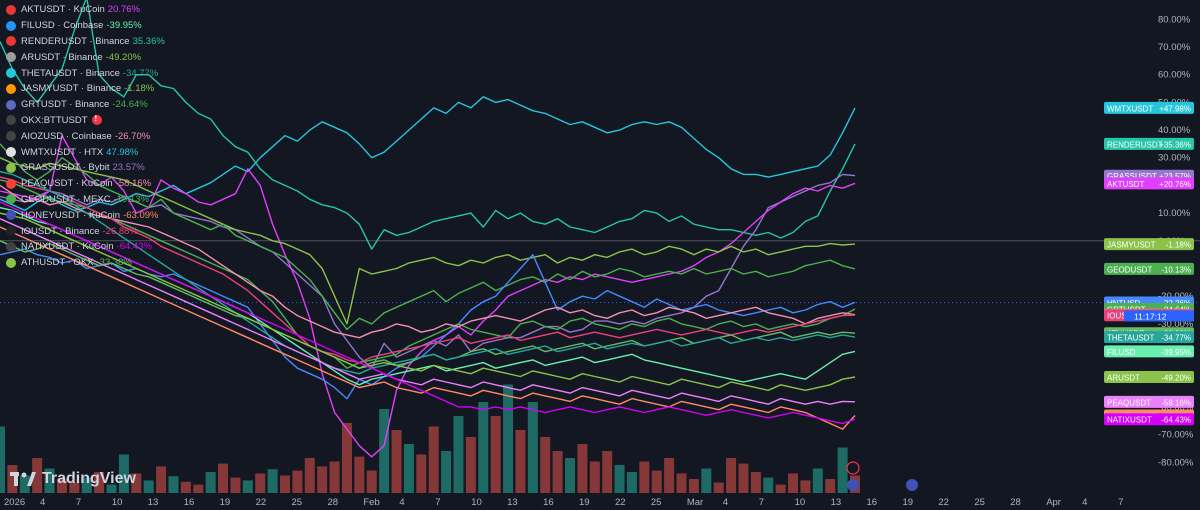 The height and width of the screenshot is (510, 1200). Describe the element at coordinates (1130, 108) in the screenshot. I see `series-label-name: WMTXUSDT` at that location.